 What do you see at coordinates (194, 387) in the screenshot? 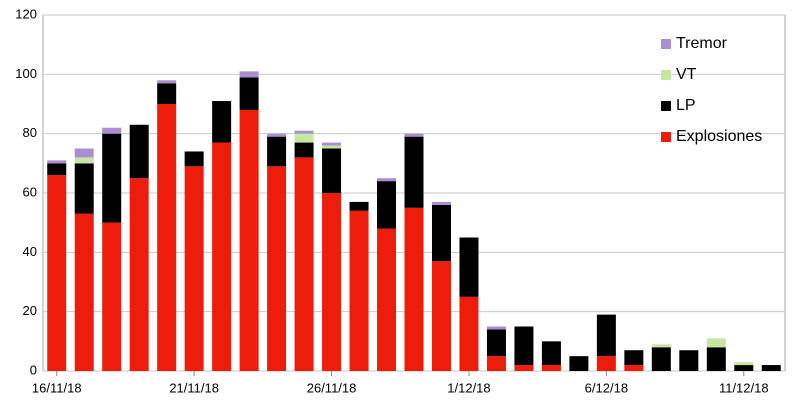
I see `x-tick-label: 21/11/18` at bounding box center [194, 387].